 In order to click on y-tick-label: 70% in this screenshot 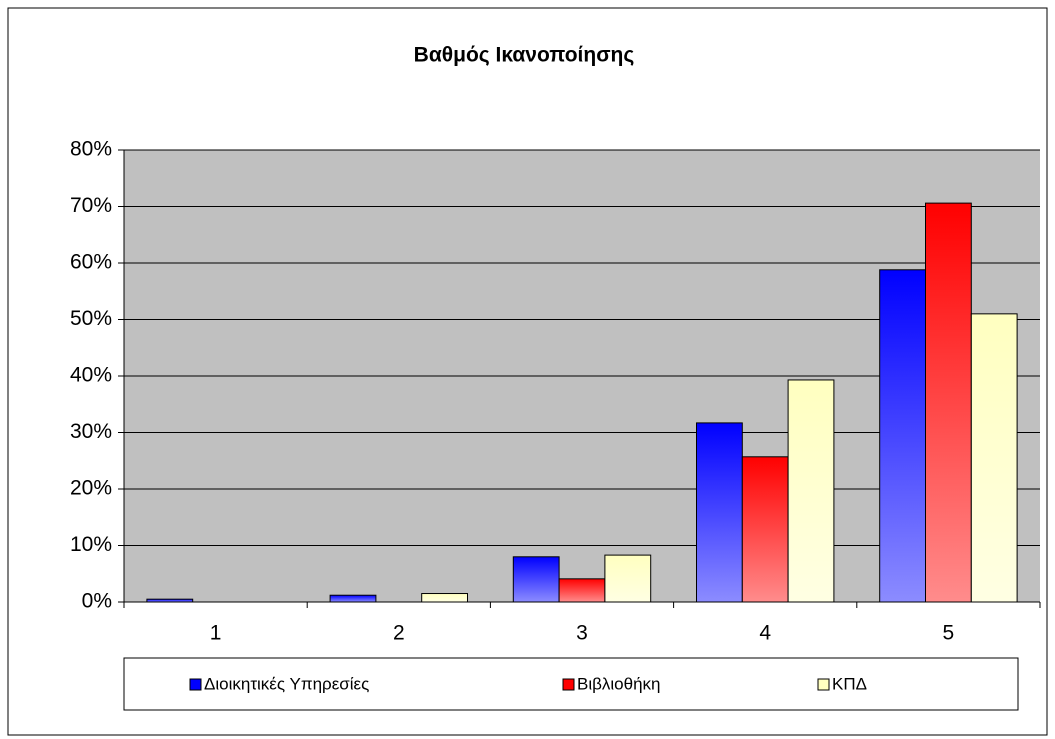, I will do `click(91, 205)`.